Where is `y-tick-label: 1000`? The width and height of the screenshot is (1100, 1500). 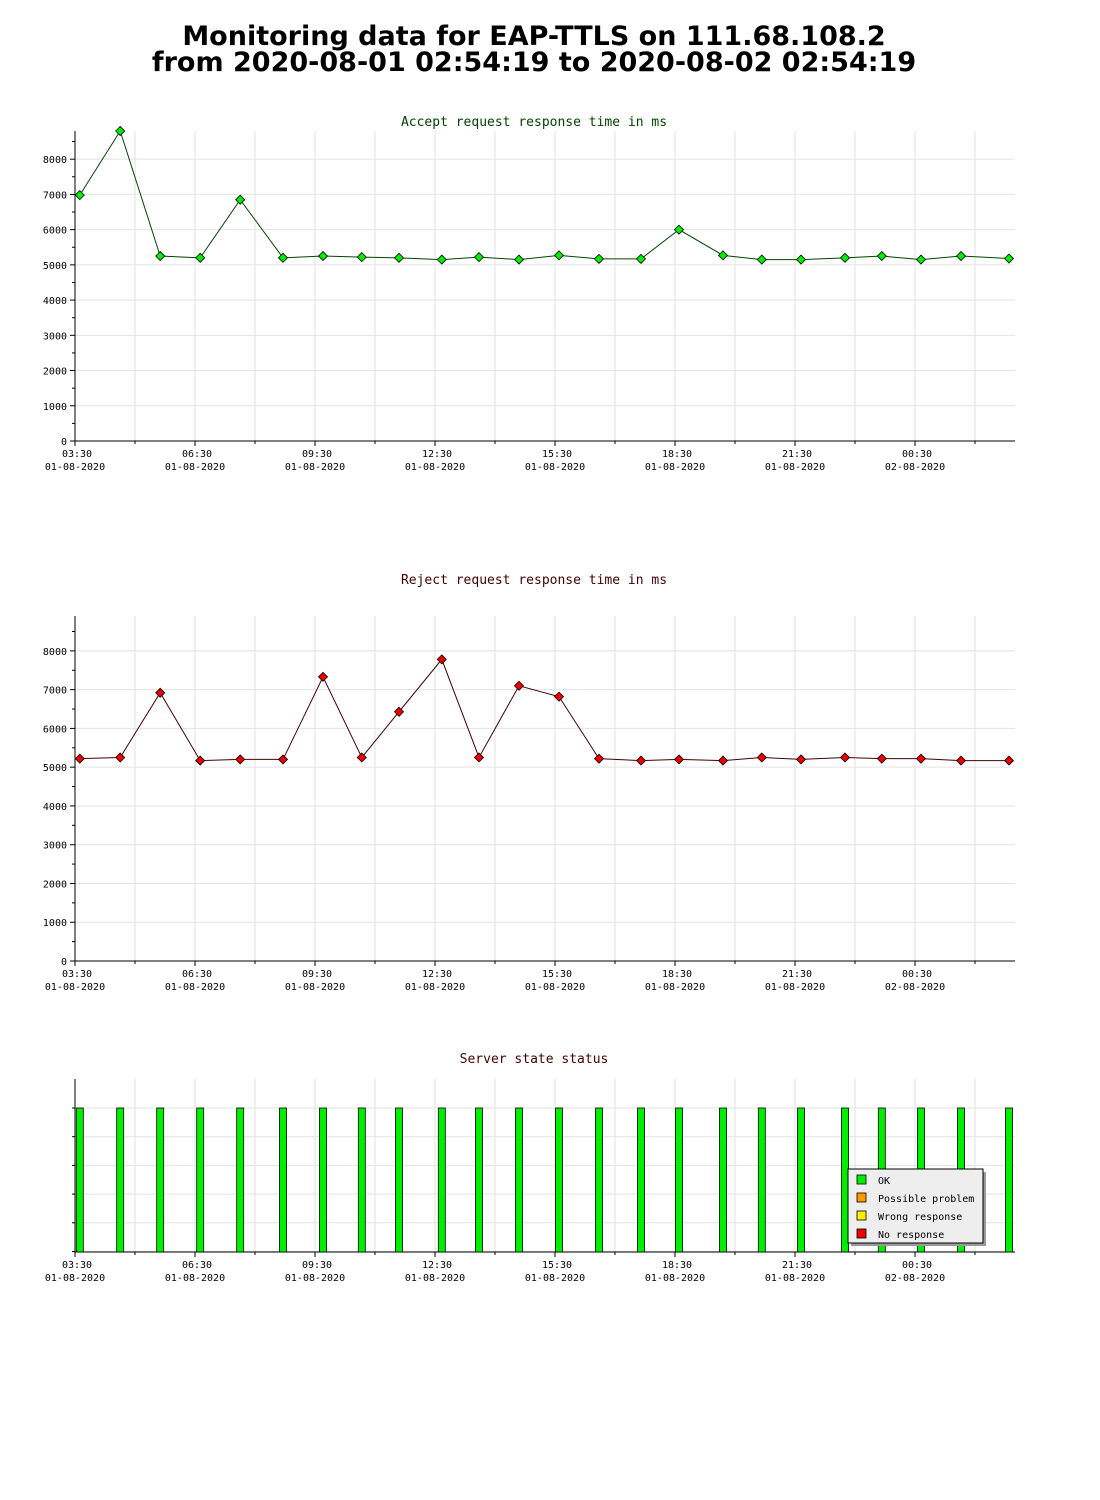
y-tick-label: 1000 is located at coordinates (55, 407).